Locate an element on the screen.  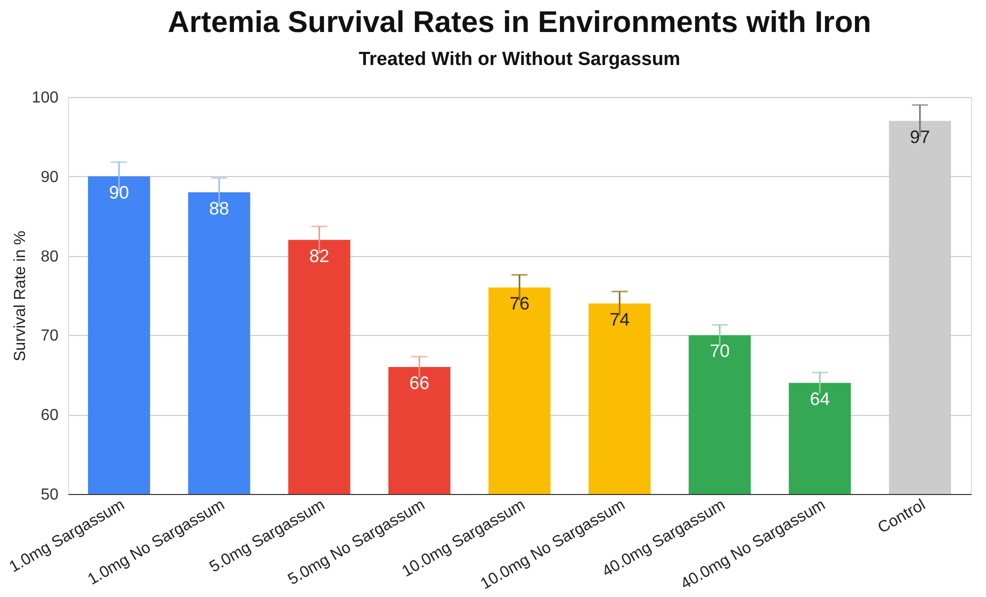
y-tick-label: 50 is located at coordinates (49, 495).